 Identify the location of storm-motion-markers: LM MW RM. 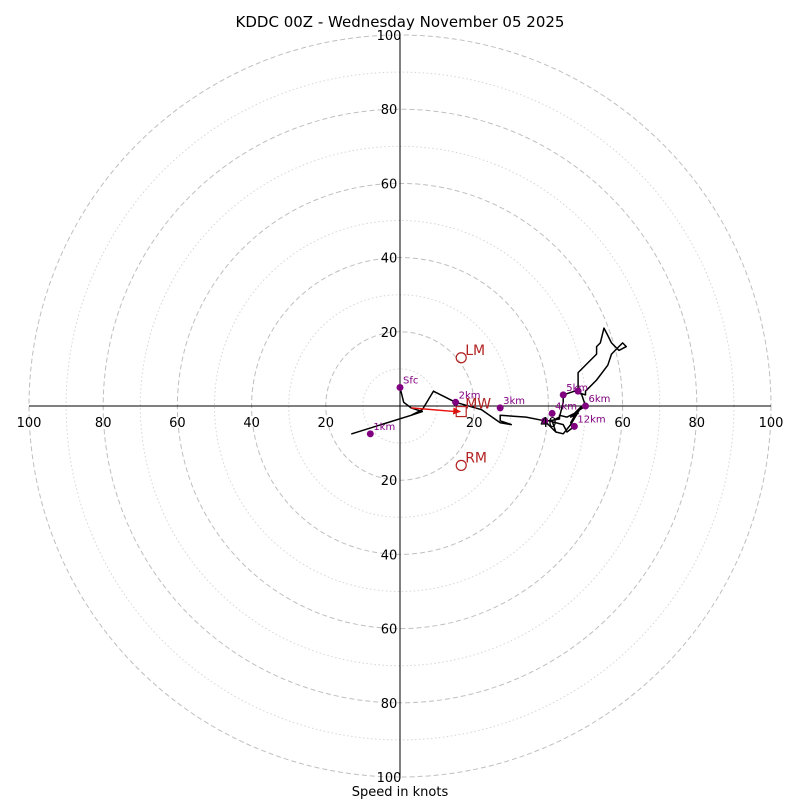
(473, 407).